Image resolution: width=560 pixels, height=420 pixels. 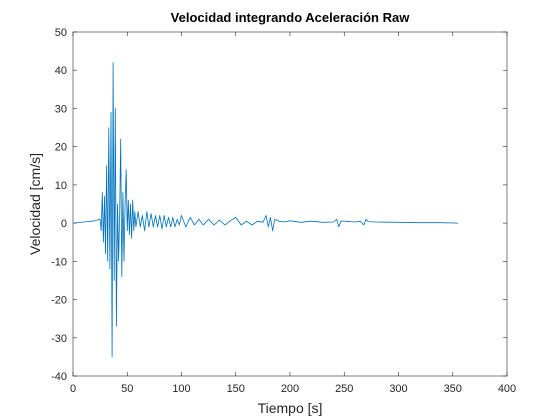 What do you see at coordinates (59, 377) in the screenshot?
I see `y-tick-label: -40` at bounding box center [59, 377].